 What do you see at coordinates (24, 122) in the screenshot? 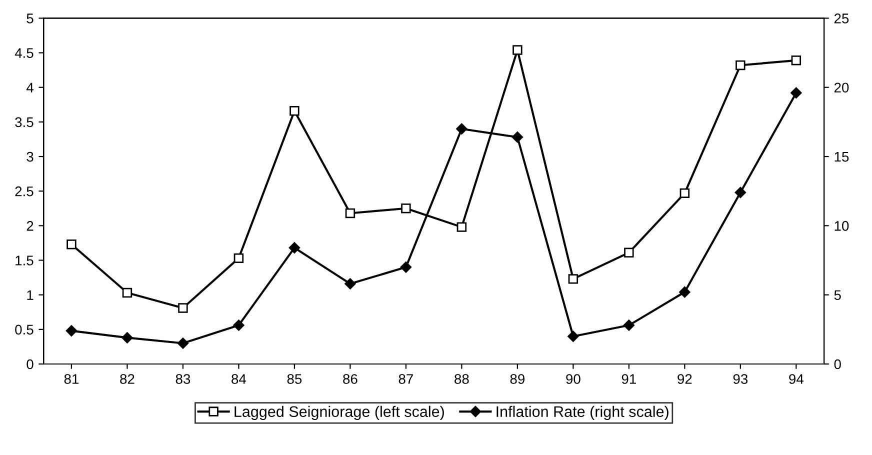
I see `y-tick-label: 3.5` at bounding box center [24, 122].